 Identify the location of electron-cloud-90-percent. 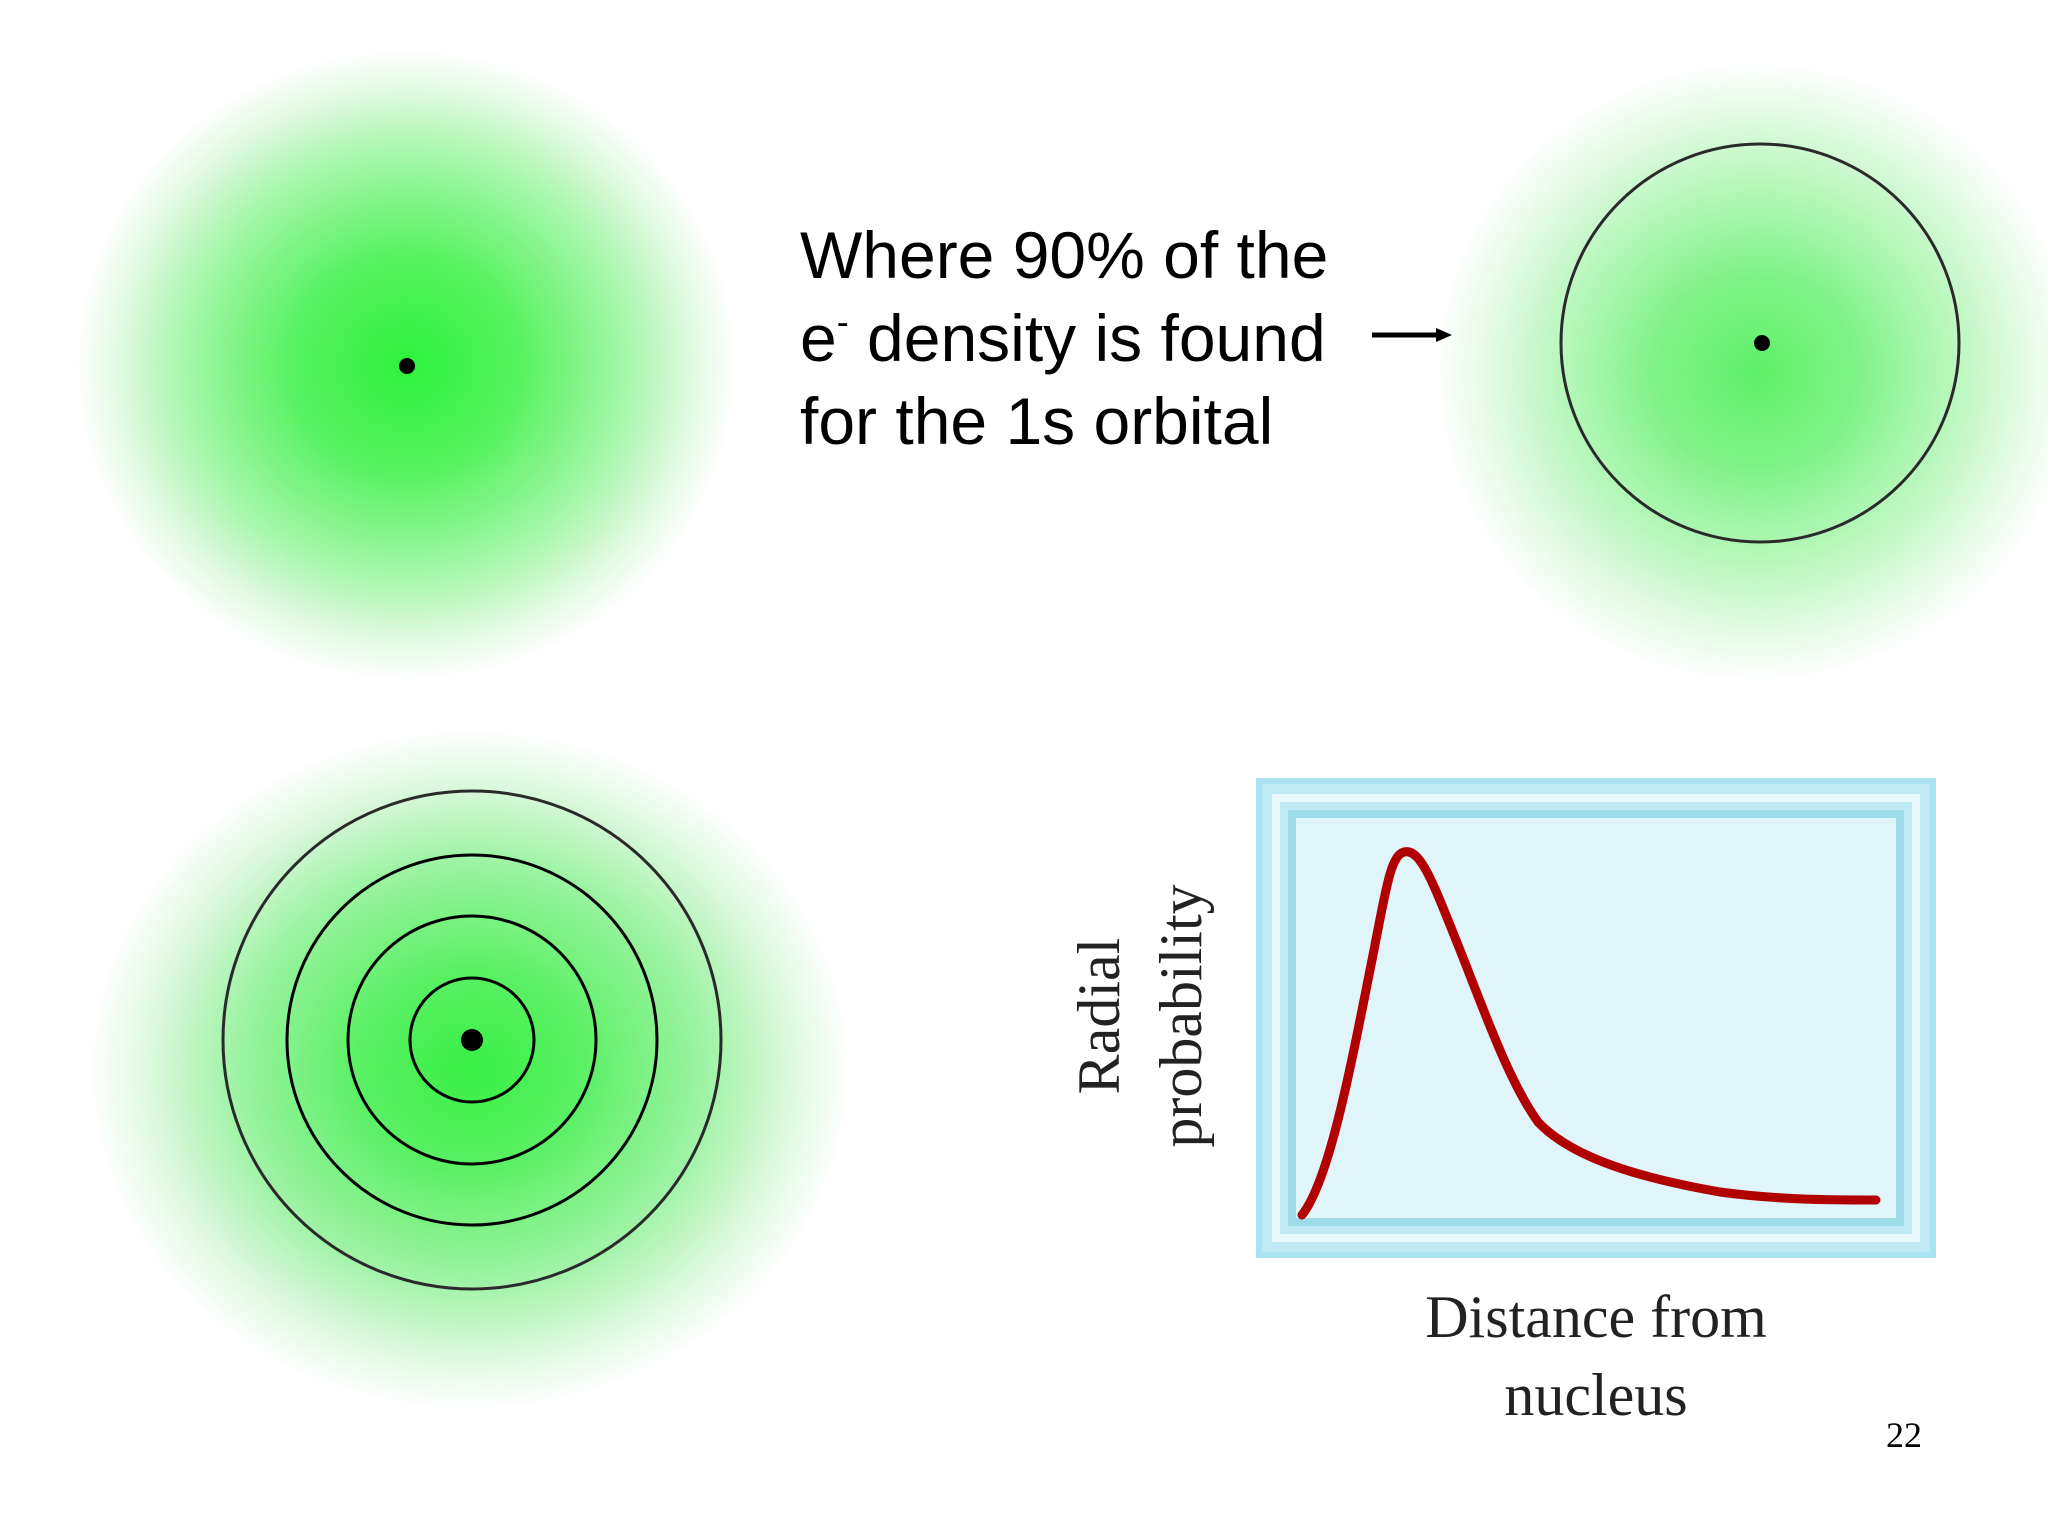
(1742, 372).